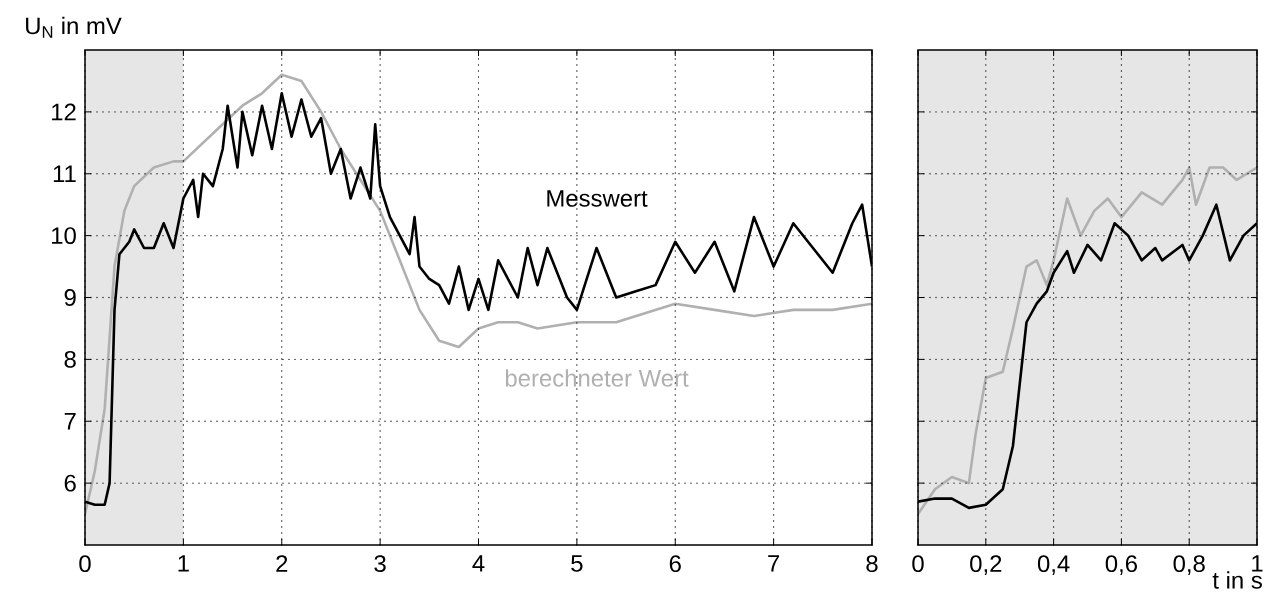  I want to click on y-tick-label: 11, so click(64, 173).